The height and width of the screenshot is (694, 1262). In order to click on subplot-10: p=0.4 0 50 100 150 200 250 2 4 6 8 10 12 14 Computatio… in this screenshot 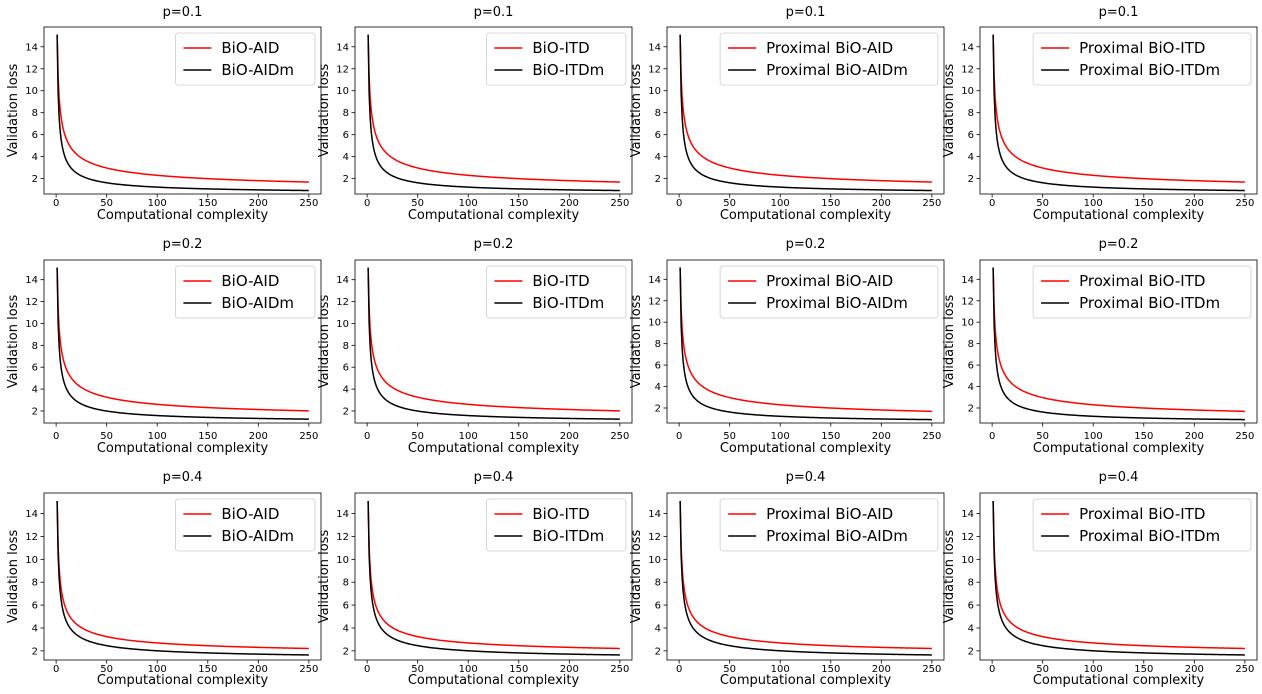, I will do `click(475, 579)`.